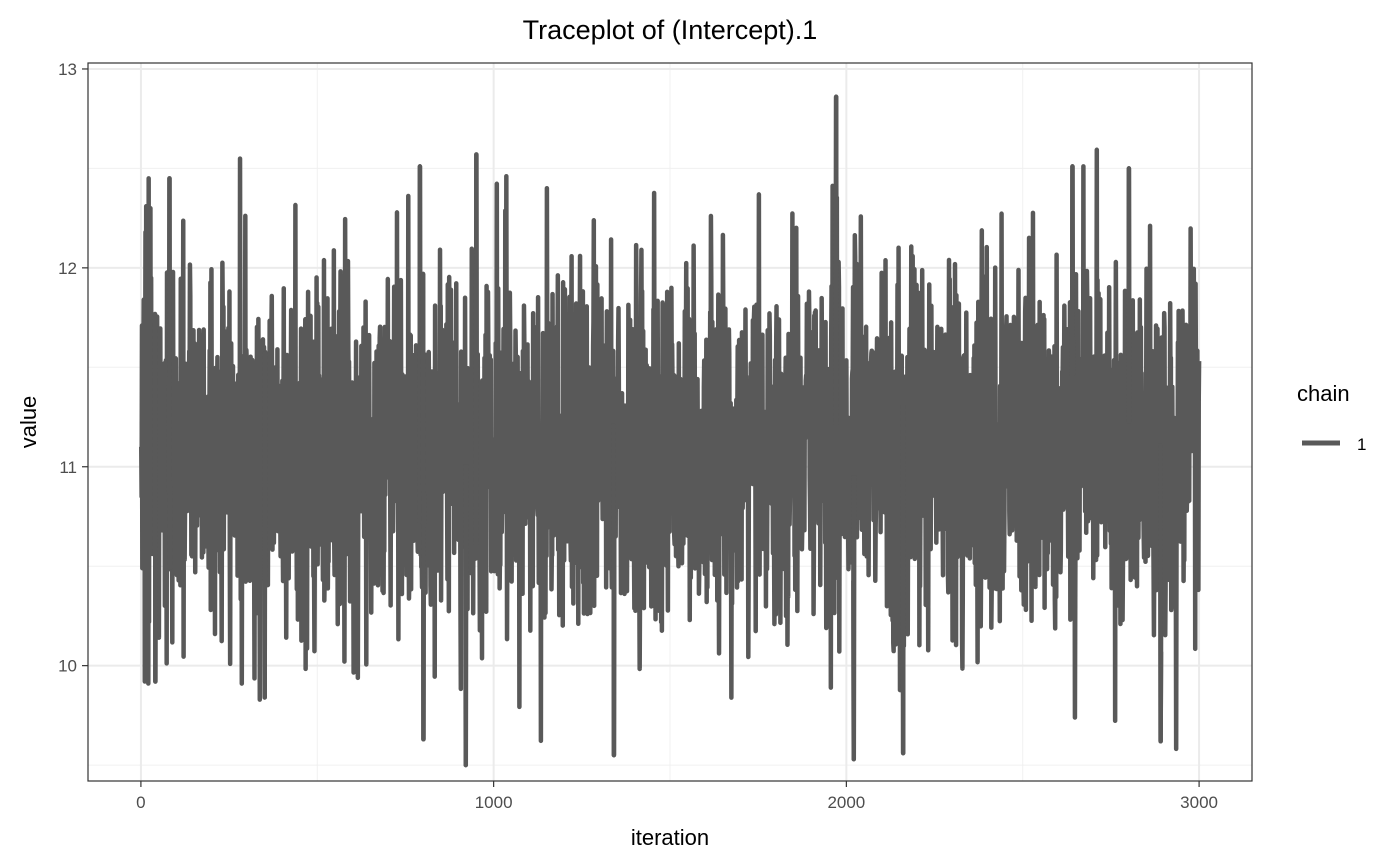 This screenshot has height=866, width=1400. What do you see at coordinates (67, 268) in the screenshot?
I see `y-tick-label: 12` at bounding box center [67, 268].